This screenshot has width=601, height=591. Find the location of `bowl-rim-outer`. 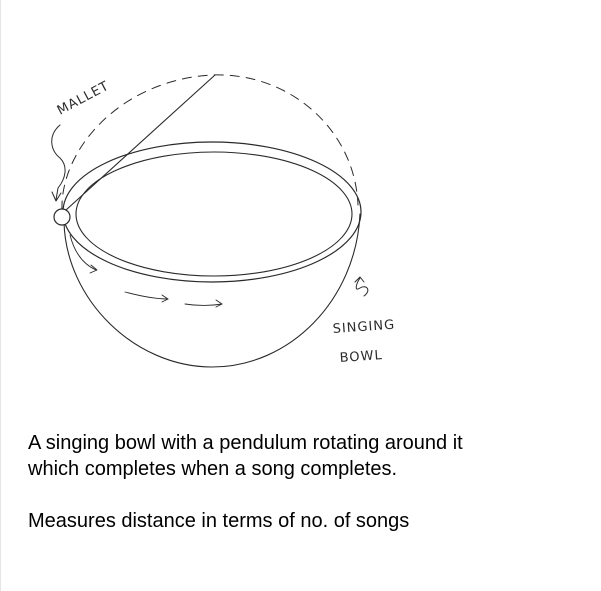

bowl-rim-outer is located at coordinates (212, 212).